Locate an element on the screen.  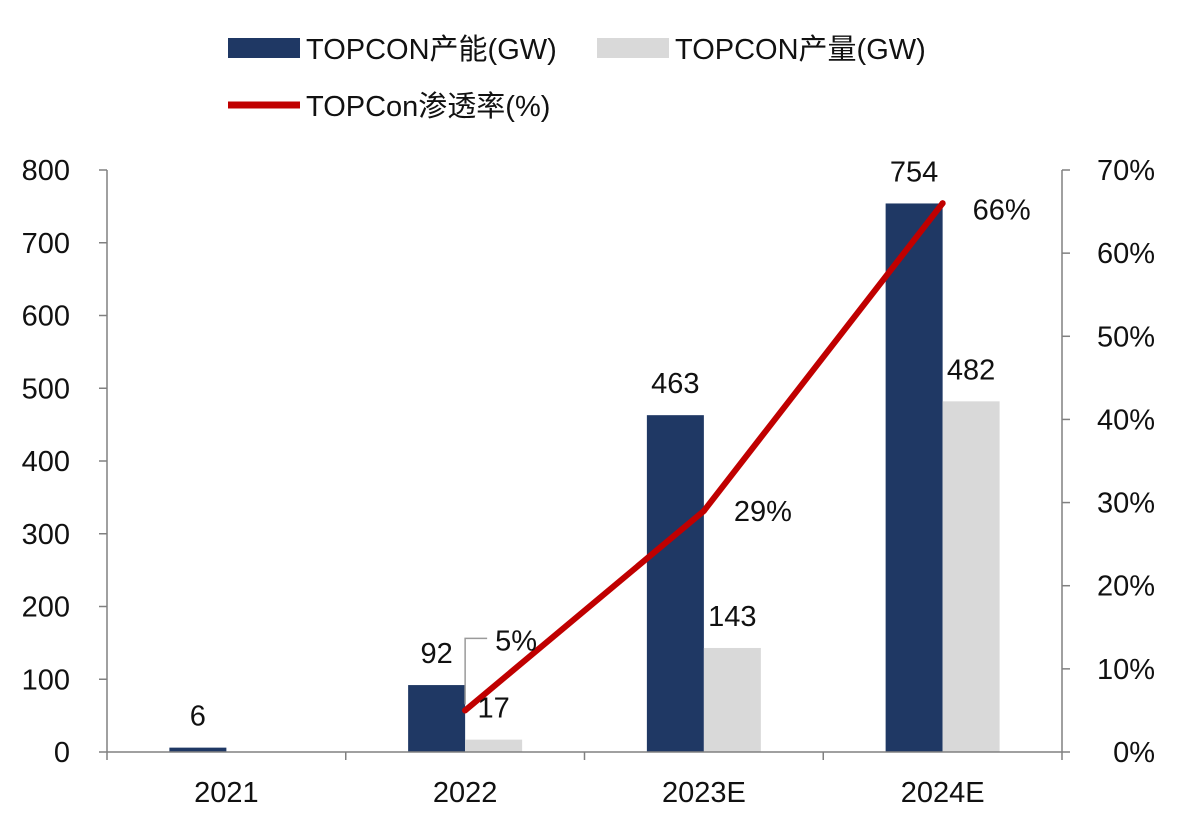
legend-label-production: TOPCON产量(GW) is located at coordinates (800, 49).